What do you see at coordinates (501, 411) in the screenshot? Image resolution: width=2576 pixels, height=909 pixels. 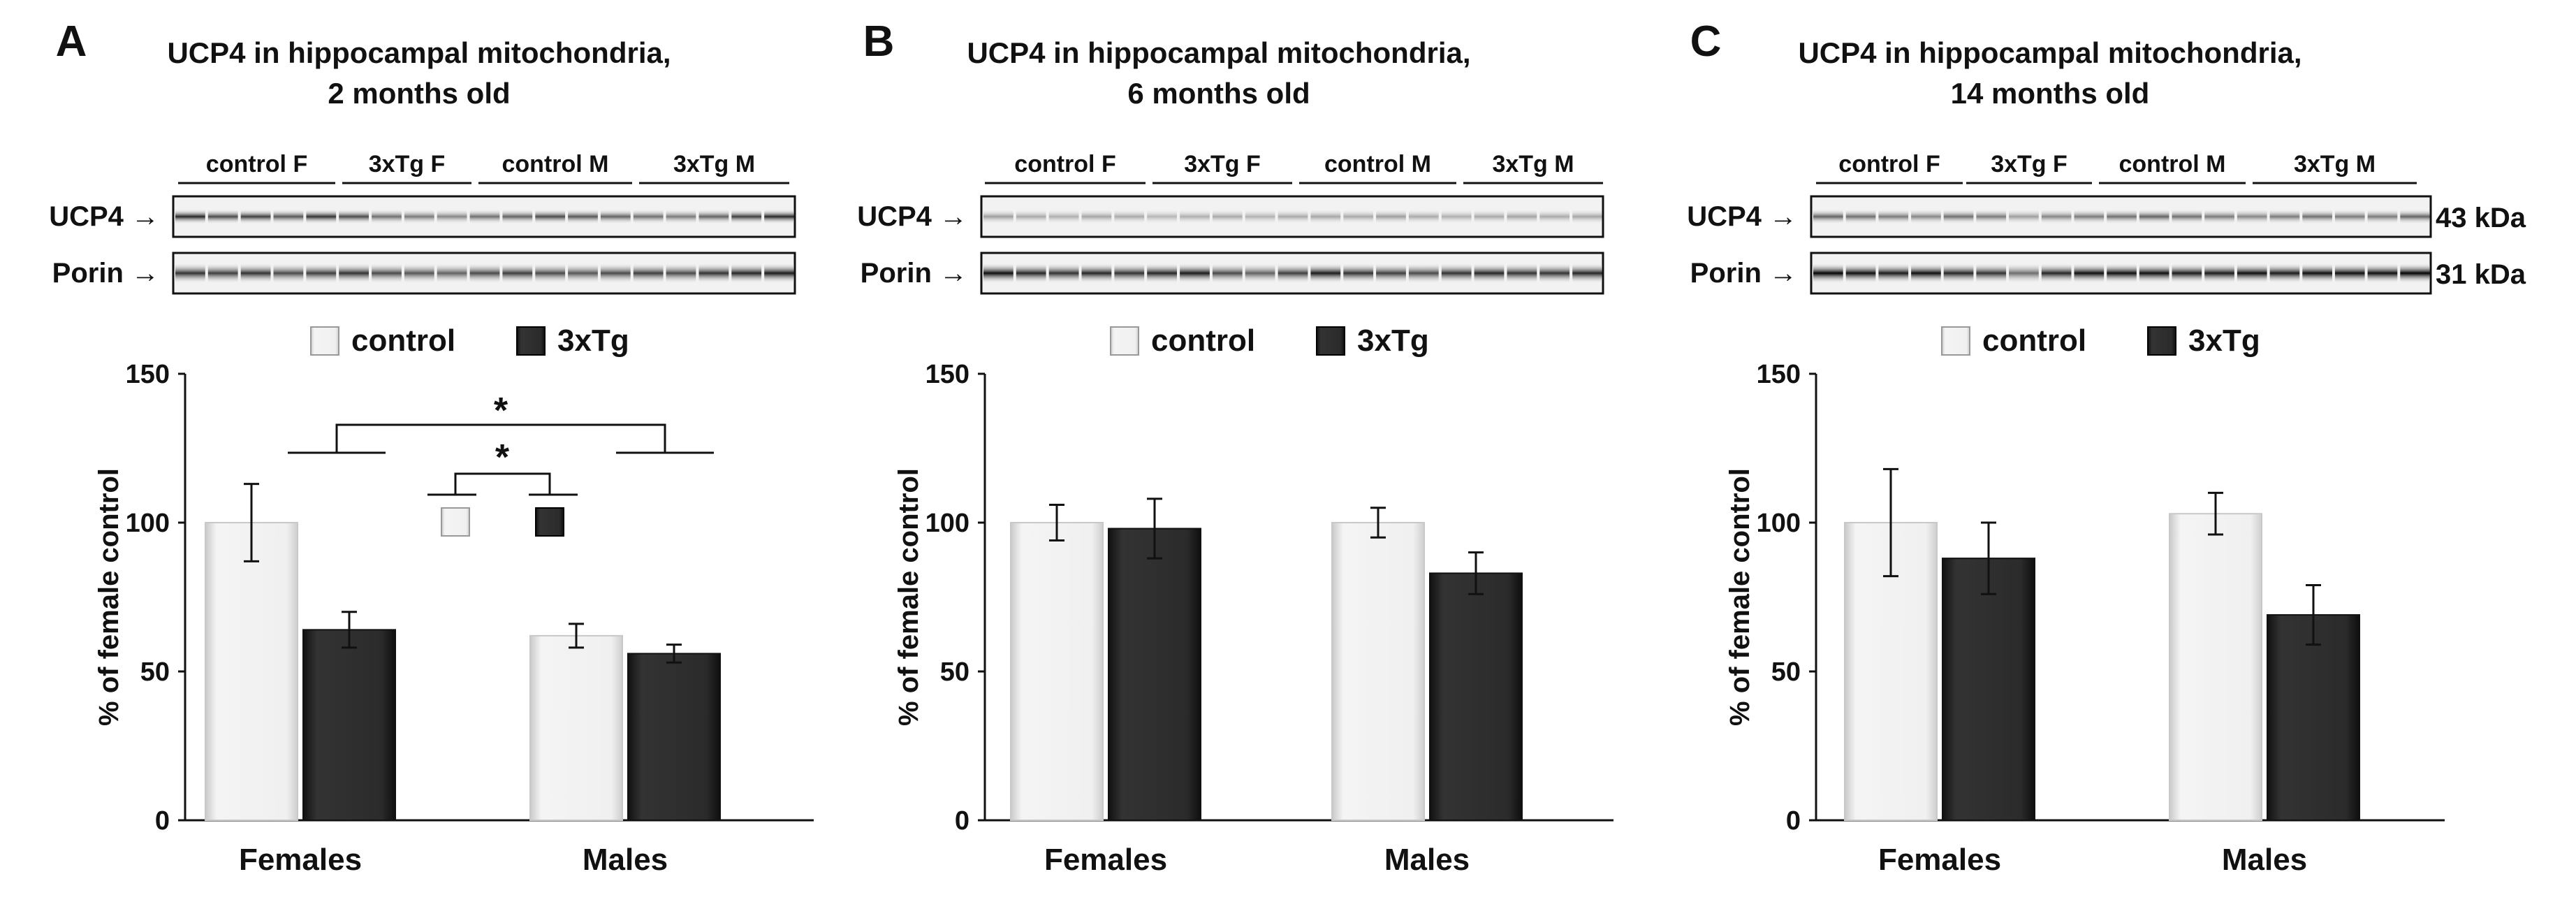 I see `significance-star-sex: *` at bounding box center [501, 411].